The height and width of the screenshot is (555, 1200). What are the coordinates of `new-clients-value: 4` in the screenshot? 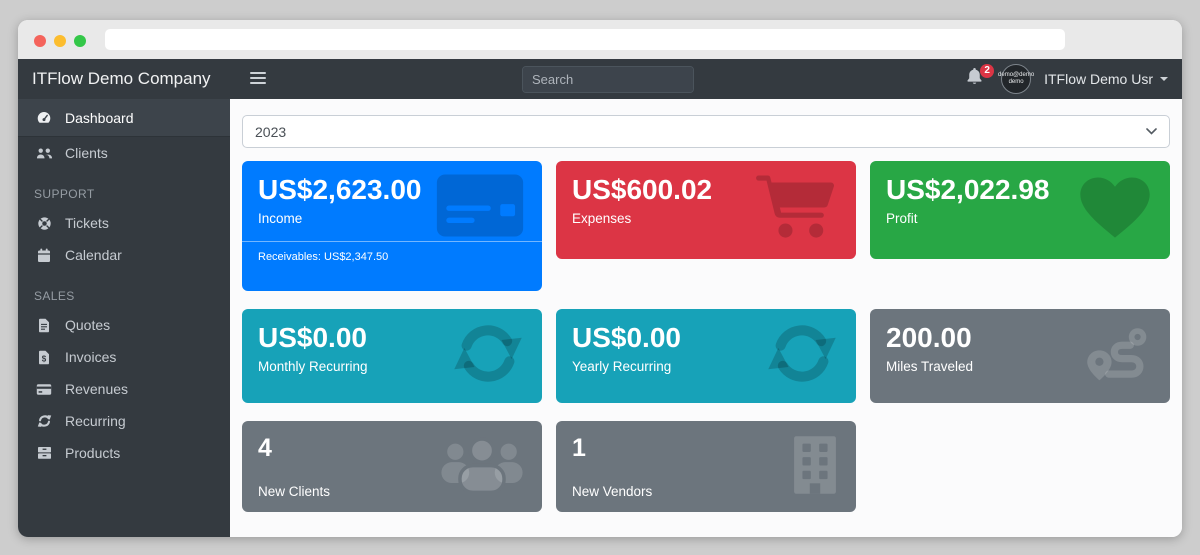 It's located at (265, 448).